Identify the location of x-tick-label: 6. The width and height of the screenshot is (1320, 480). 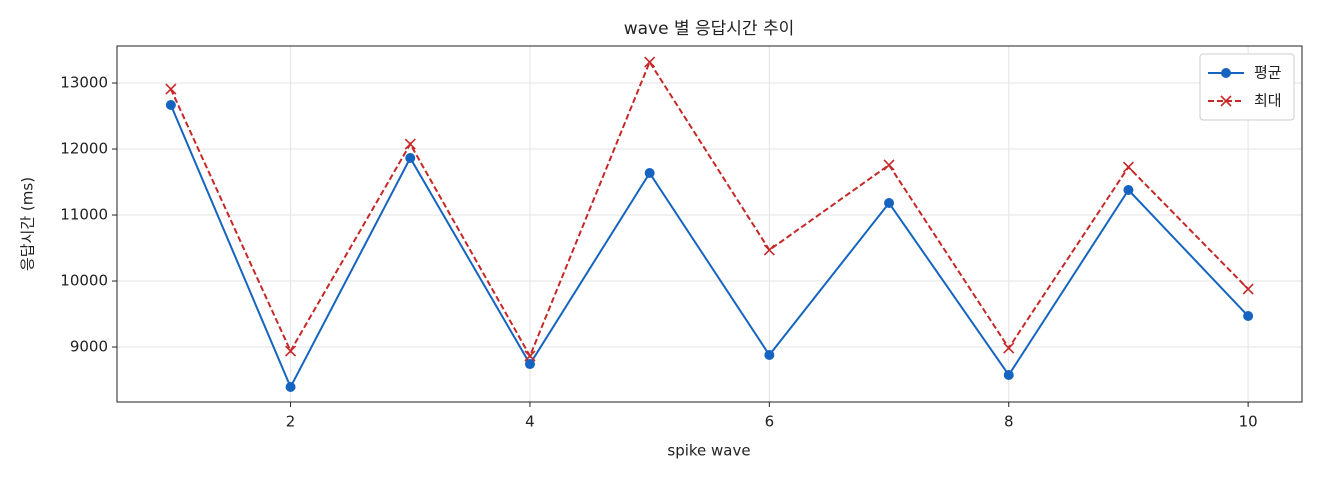
(770, 422).